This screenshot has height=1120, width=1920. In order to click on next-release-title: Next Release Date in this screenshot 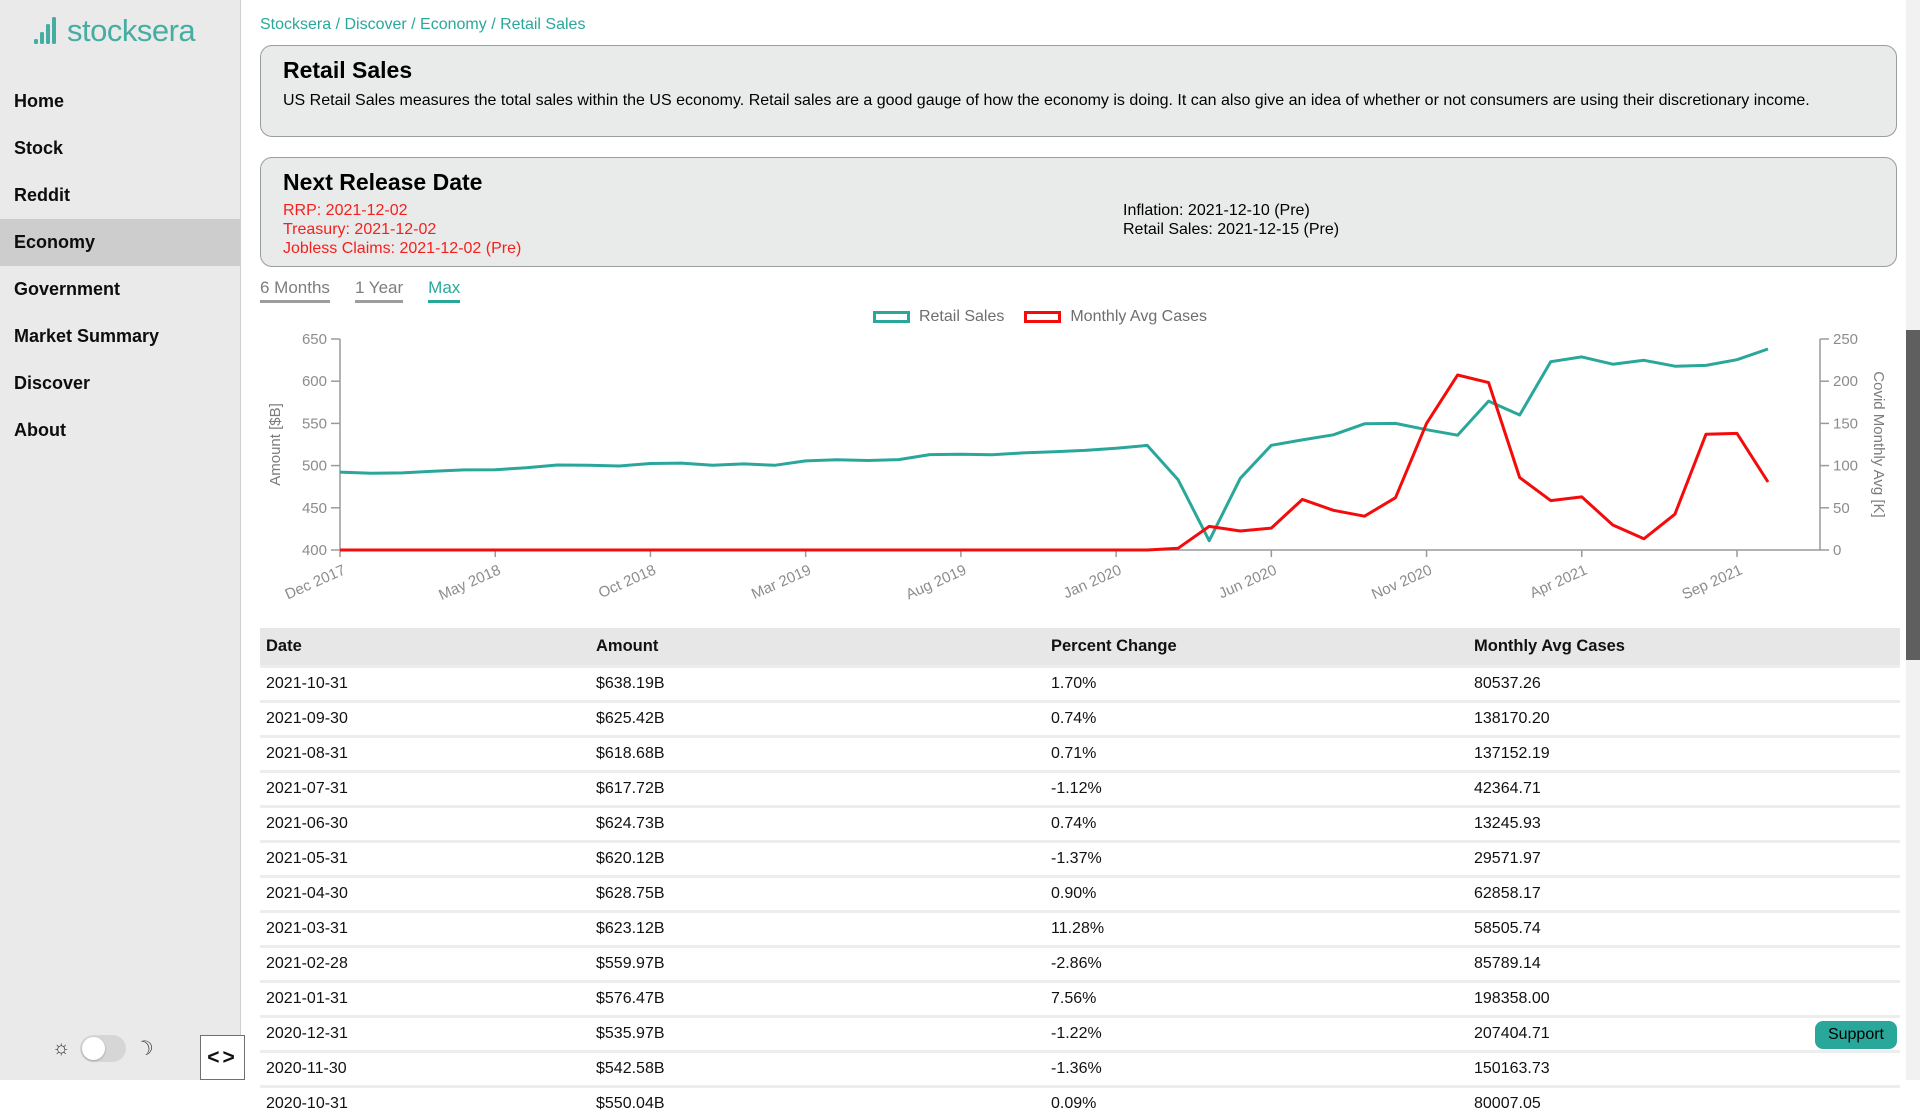, I will do `click(1078, 182)`.